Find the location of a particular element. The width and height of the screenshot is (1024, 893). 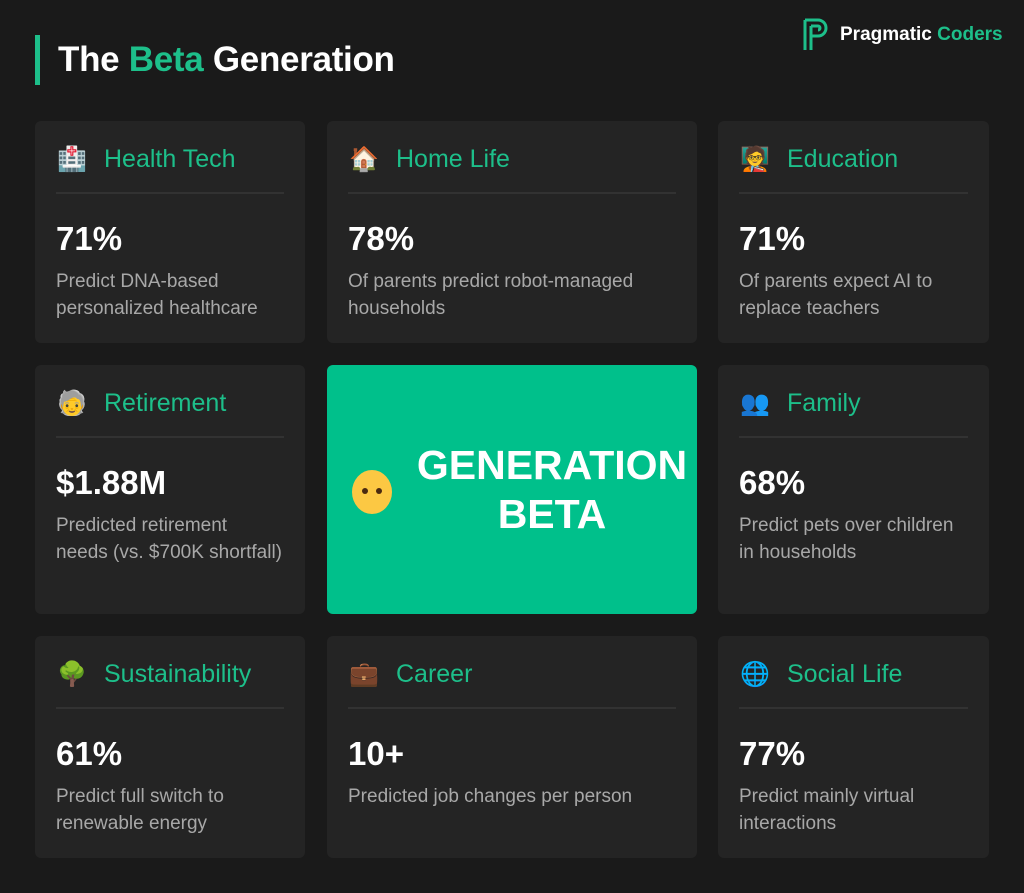

pragmatic-coders-logo: Pragmatic Coders is located at coordinates (902, 35).